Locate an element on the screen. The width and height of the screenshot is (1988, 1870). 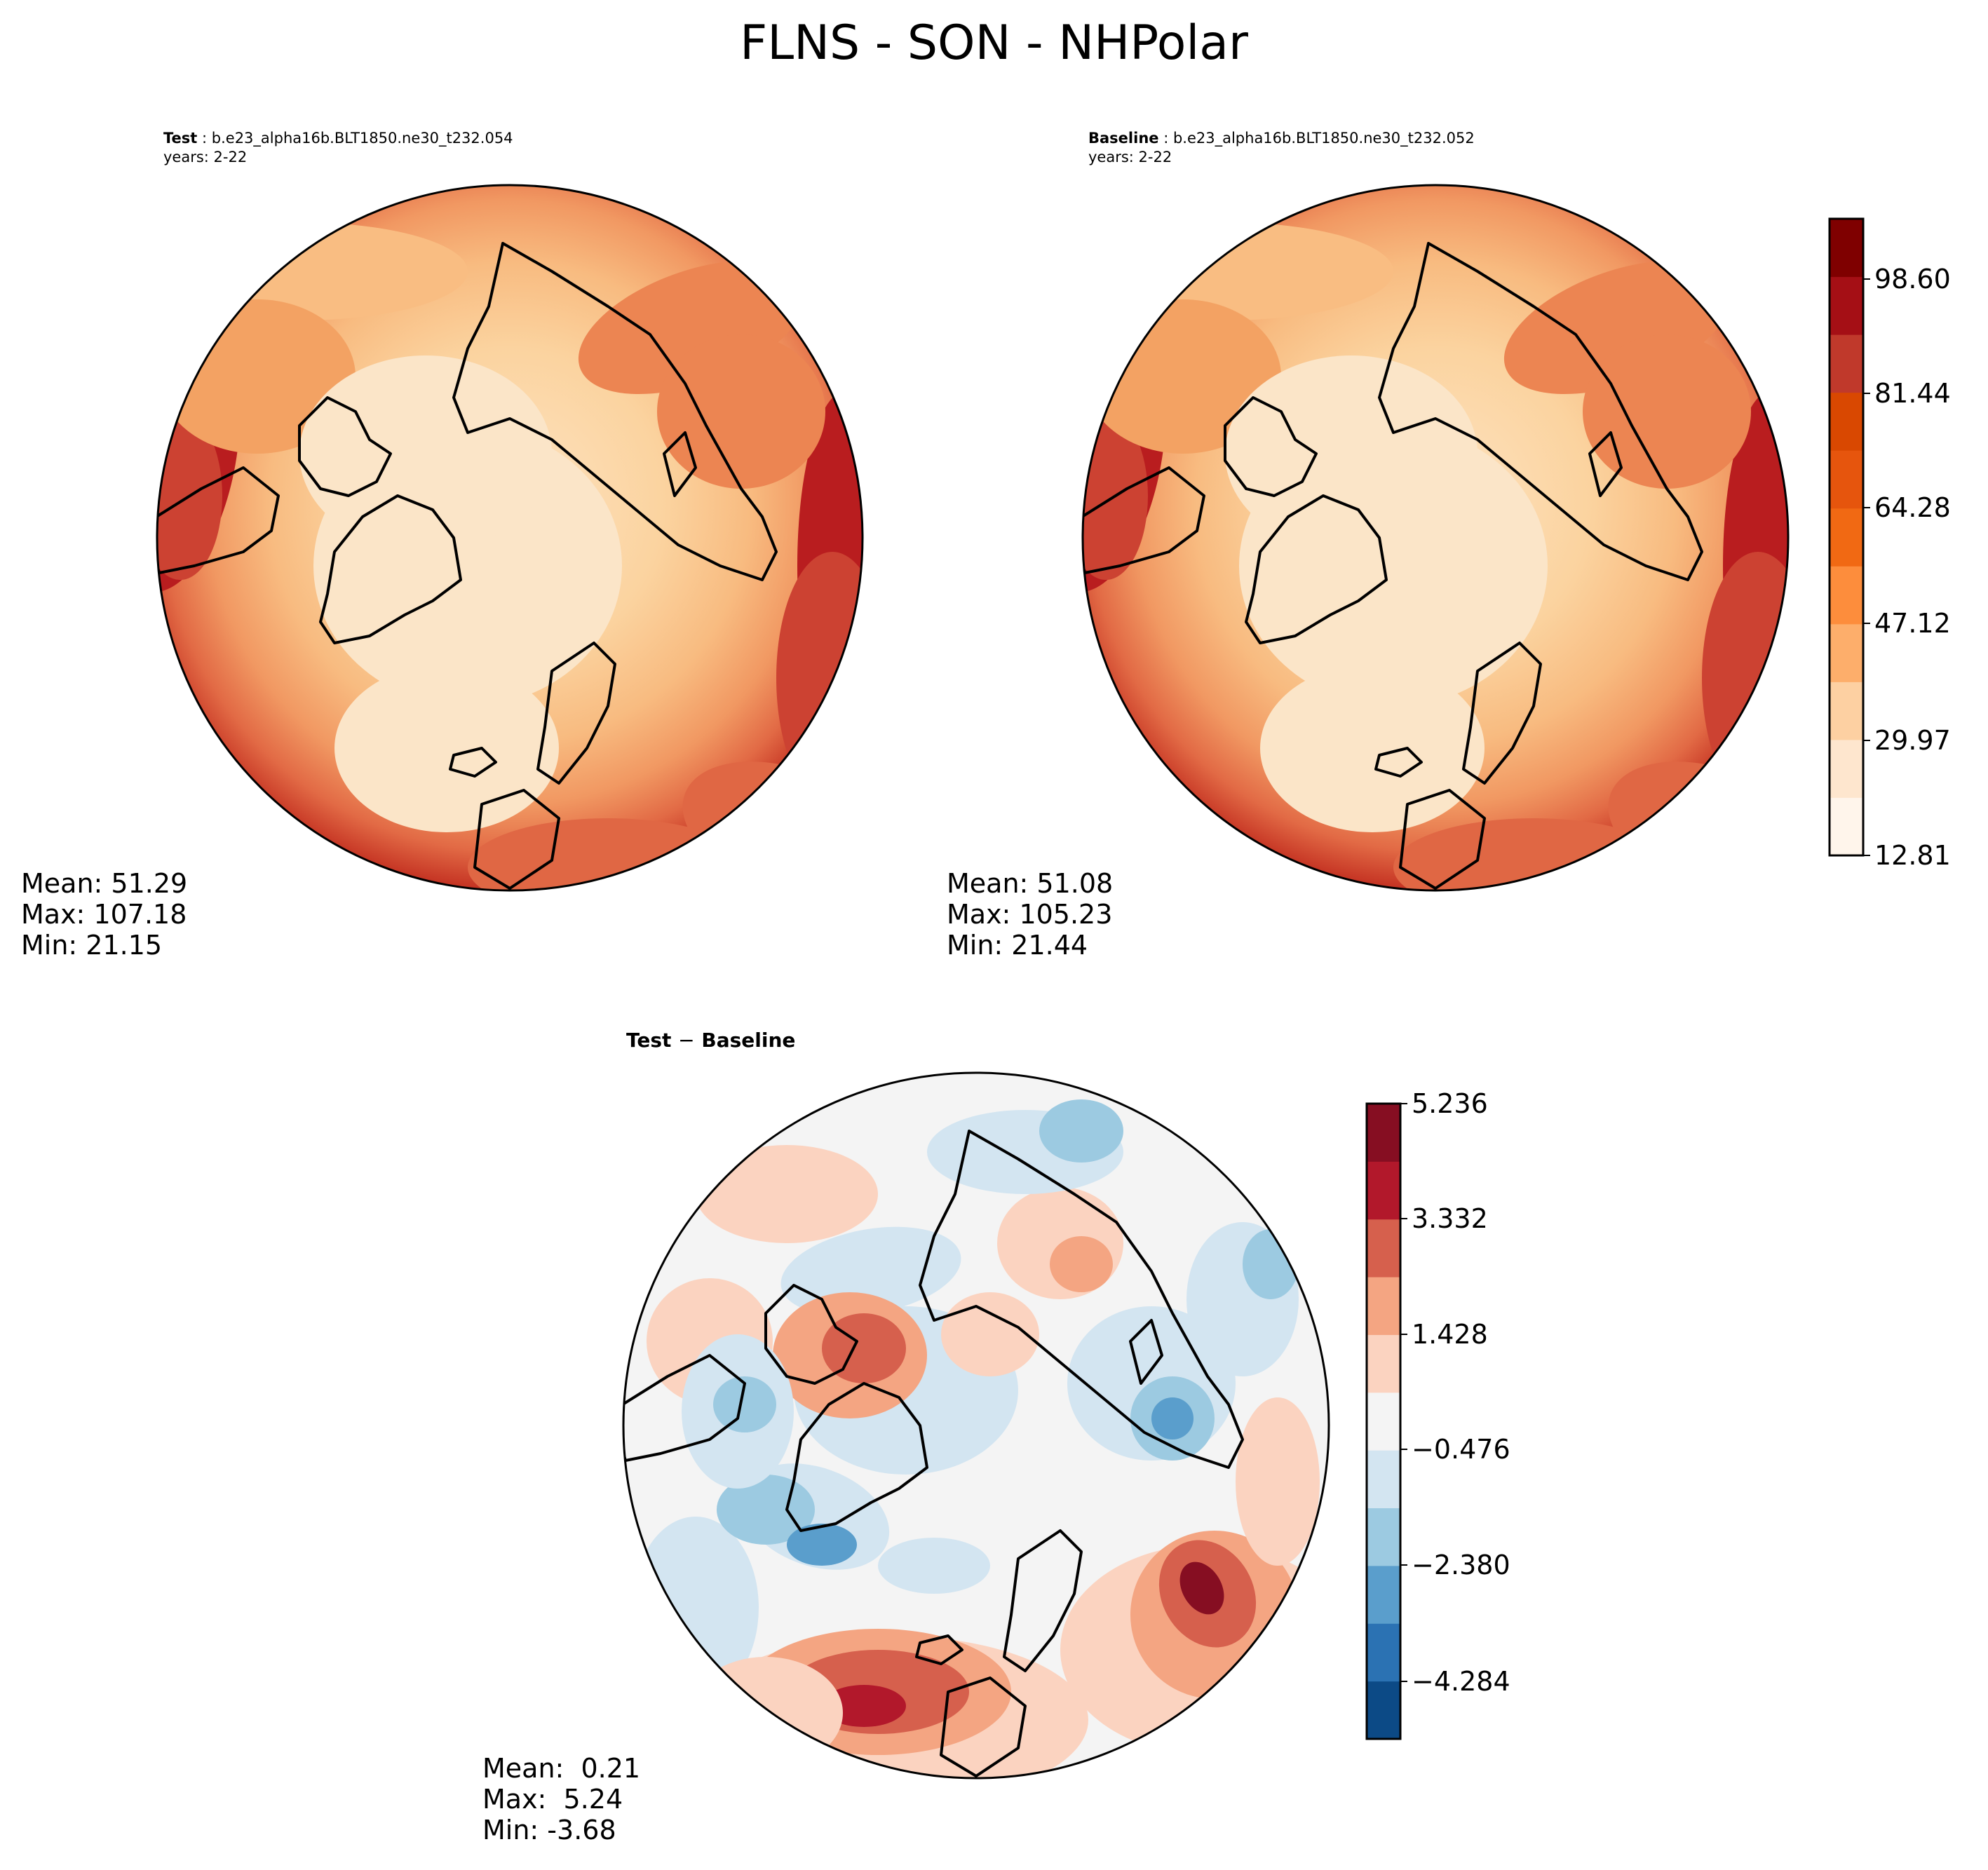
diff-colorbar-tick-label: 3.332 is located at coordinates (1450, 1218).